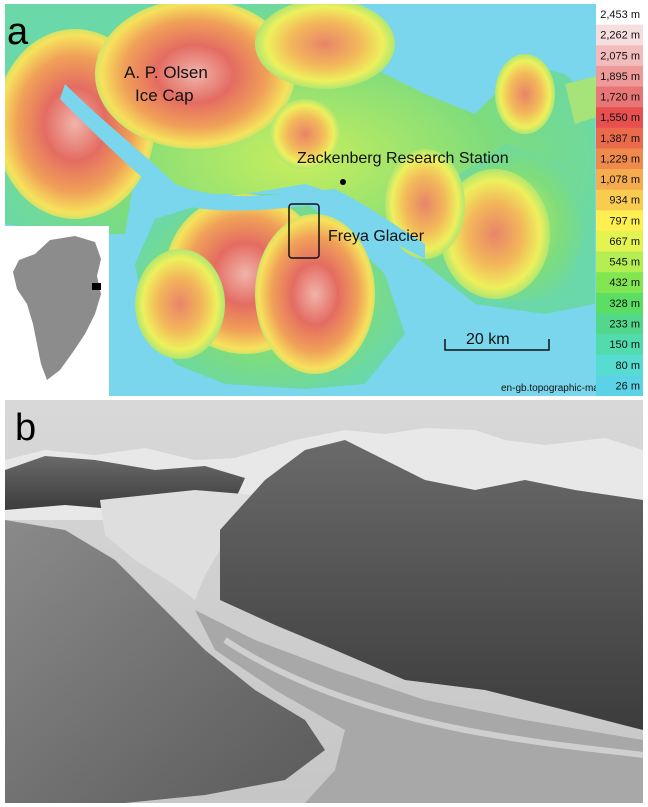 This screenshot has width=648, height=807. I want to click on glacier-outline, so click(304, 231).